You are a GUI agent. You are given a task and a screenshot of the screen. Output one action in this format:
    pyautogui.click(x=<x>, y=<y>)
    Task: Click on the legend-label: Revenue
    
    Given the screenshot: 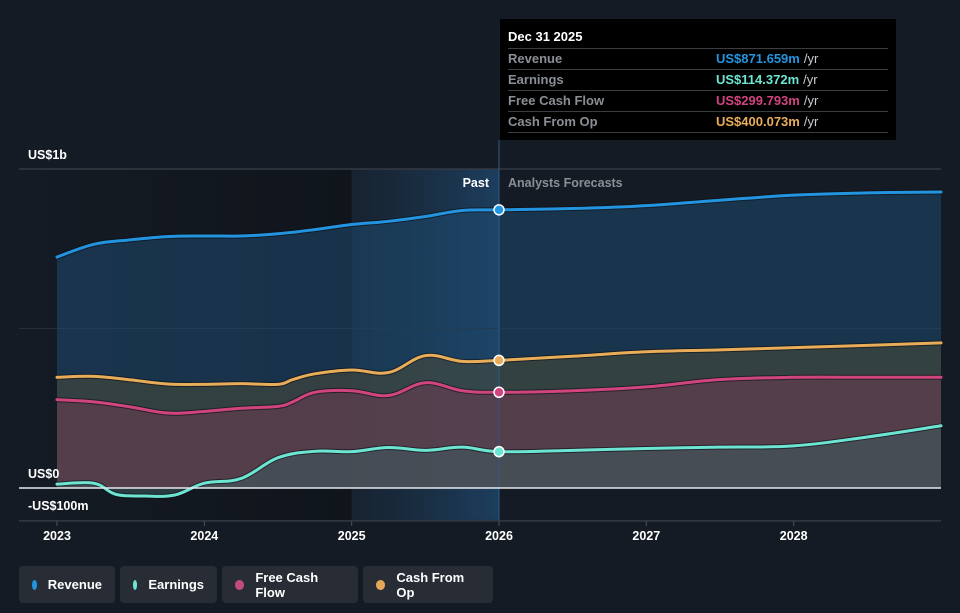 What is the action you would take?
    pyautogui.click(x=74, y=584)
    